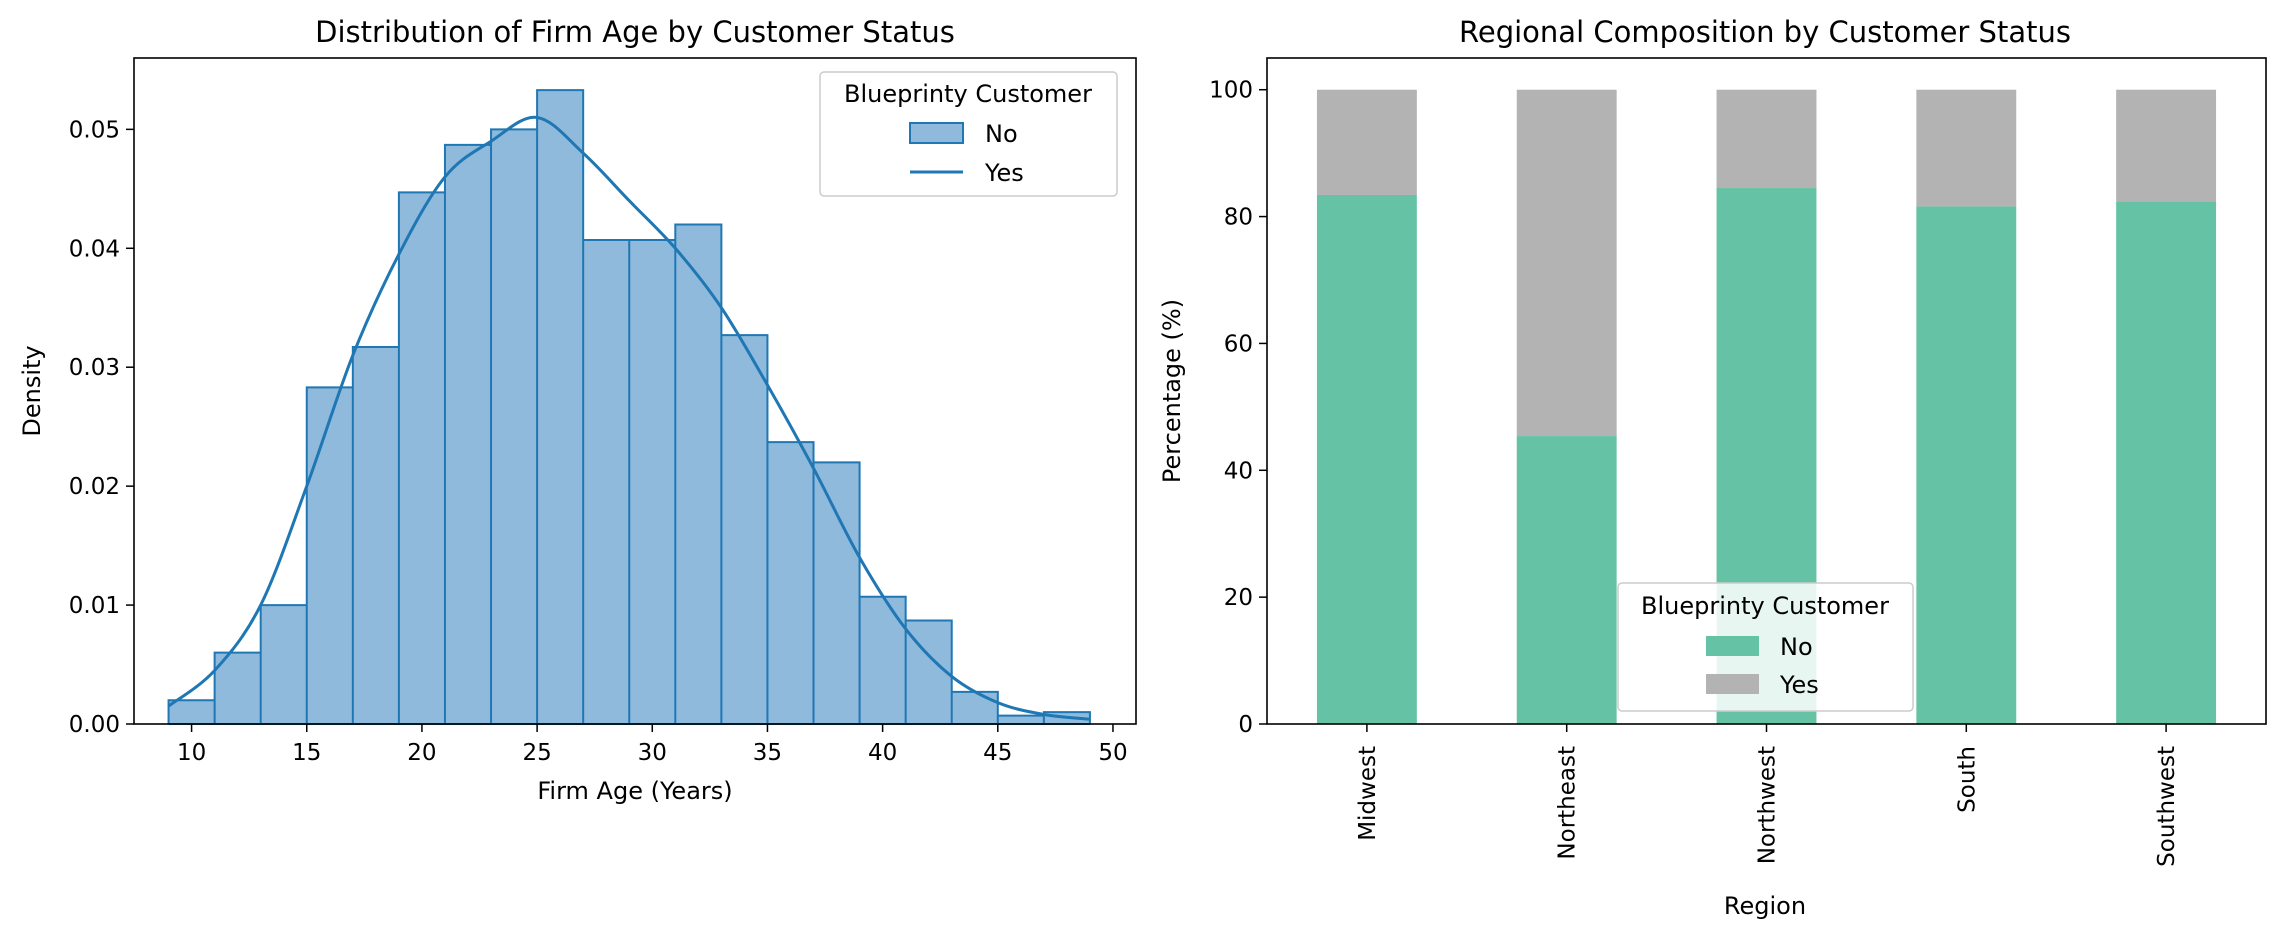  I want to click on bar-yes-south, so click(1966, 148).